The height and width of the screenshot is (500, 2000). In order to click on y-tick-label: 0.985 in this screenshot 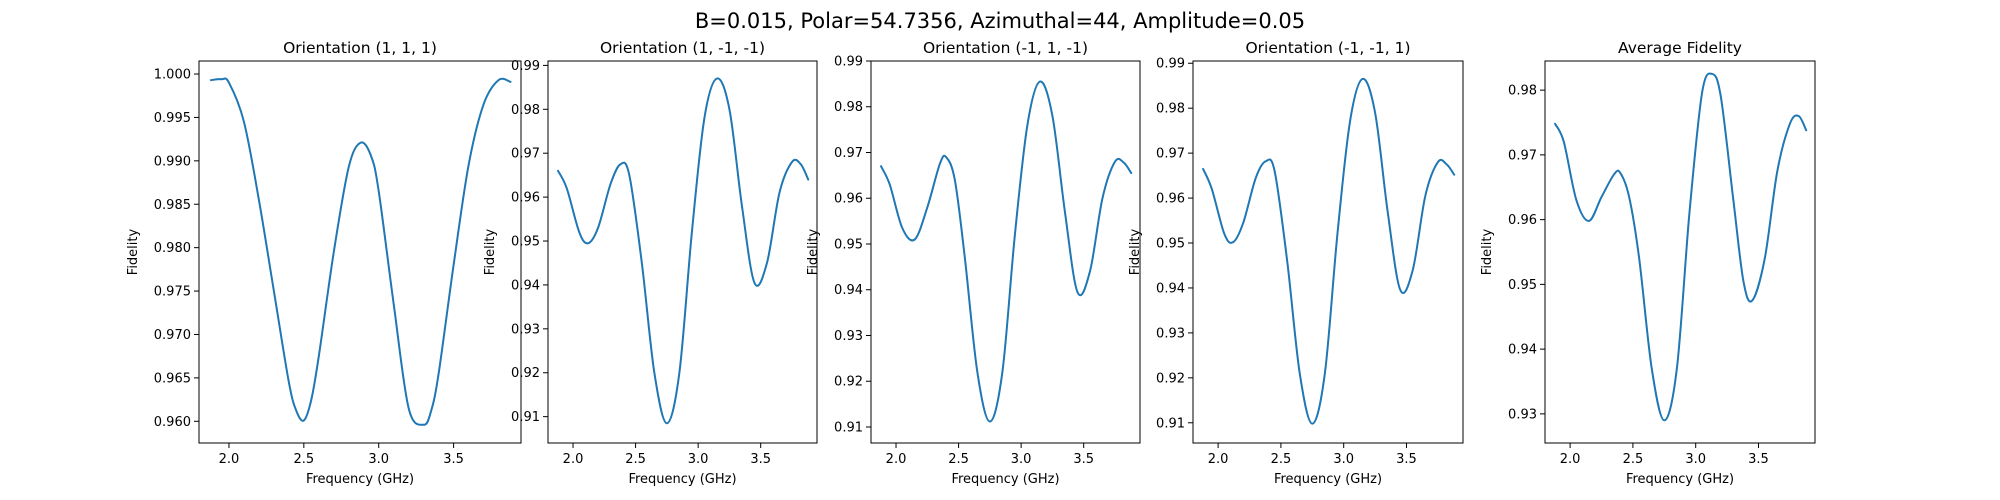, I will do `click(172, 205)`.